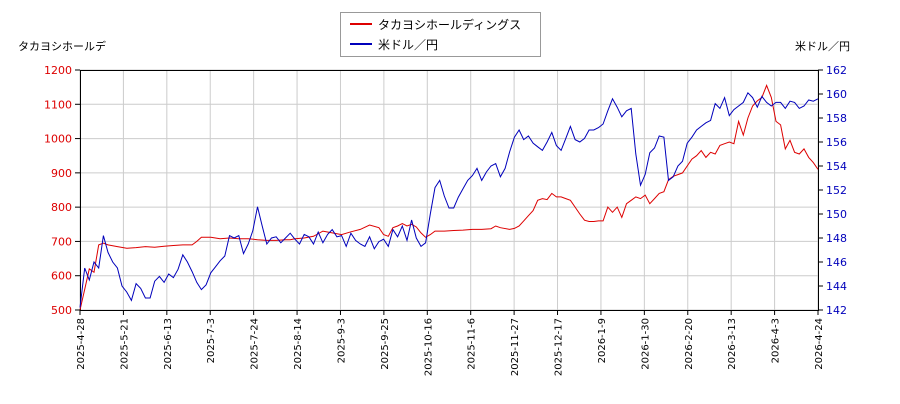 This screenshot has width=900, height=404. What do you see at coordinates (61, 276) in the screenshot?
I see `y-left-tick-label: 600` at bounding box center [61, 276].